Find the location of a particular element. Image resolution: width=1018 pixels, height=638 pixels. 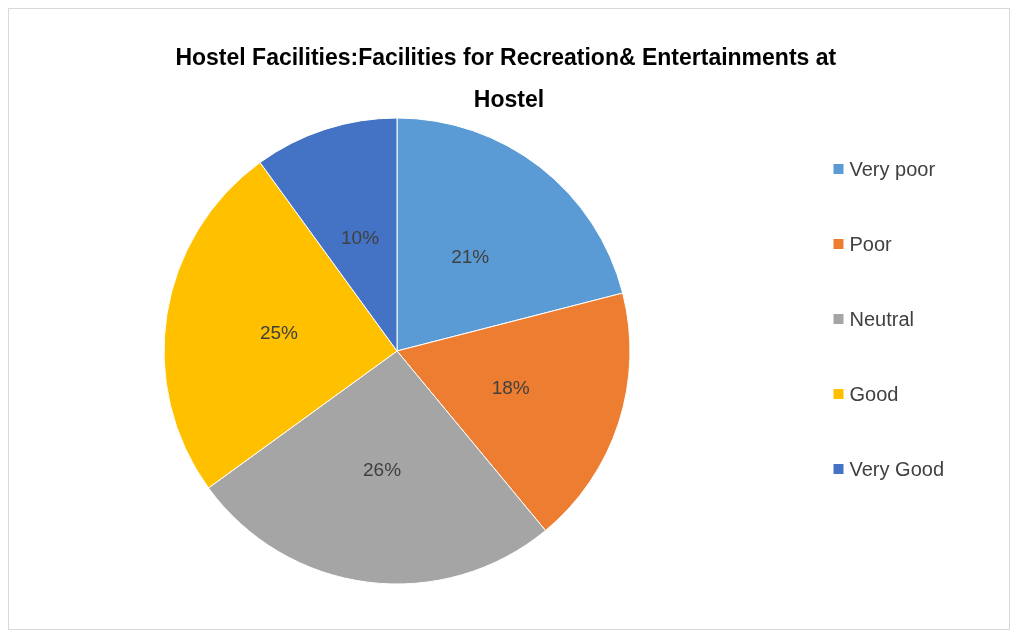

legend-label: Very poor is located at coordinates (892, 169).